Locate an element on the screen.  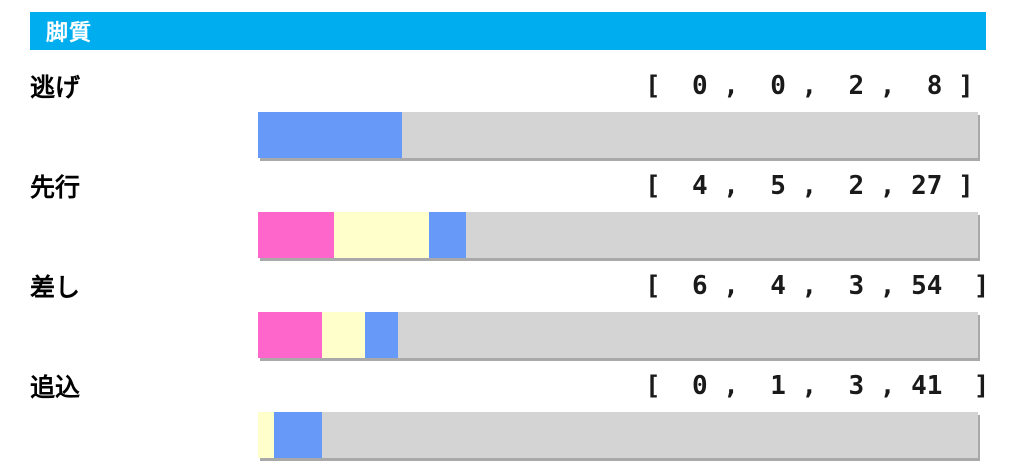
record-values: [ 6 , 4 , 3 , 54 ] is located at coordinates (817, 286).